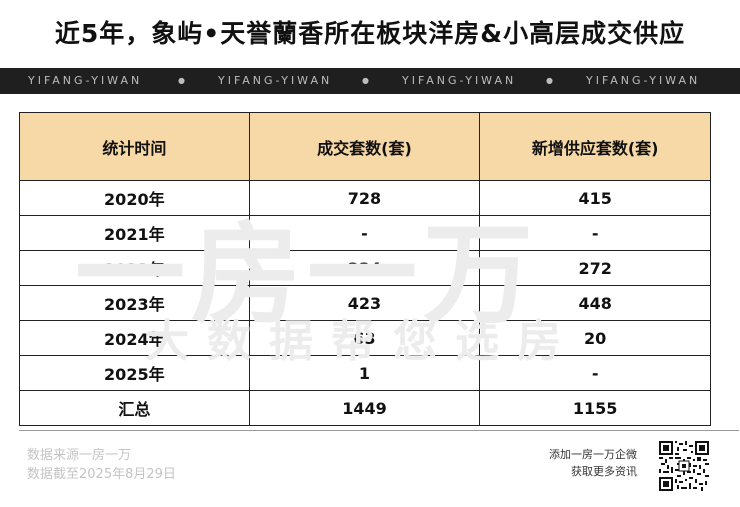 The width and height of the screenshot is (740, 507). What do you see at coordinates (134, 408) in the screenshot?
I see `cell-period: 汇总` at bounding box center [134, 408].